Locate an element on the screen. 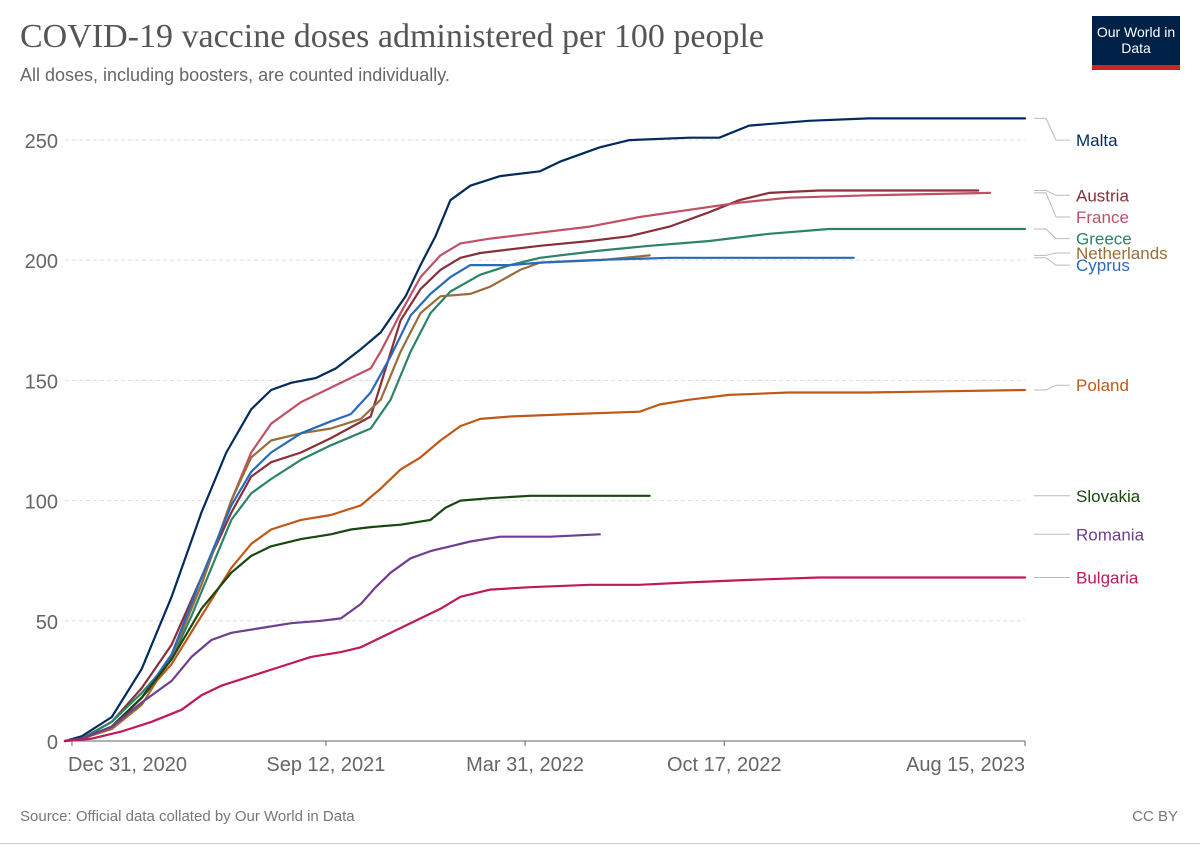  series-label-greece: Greece is located at coordinates (1104, 239).